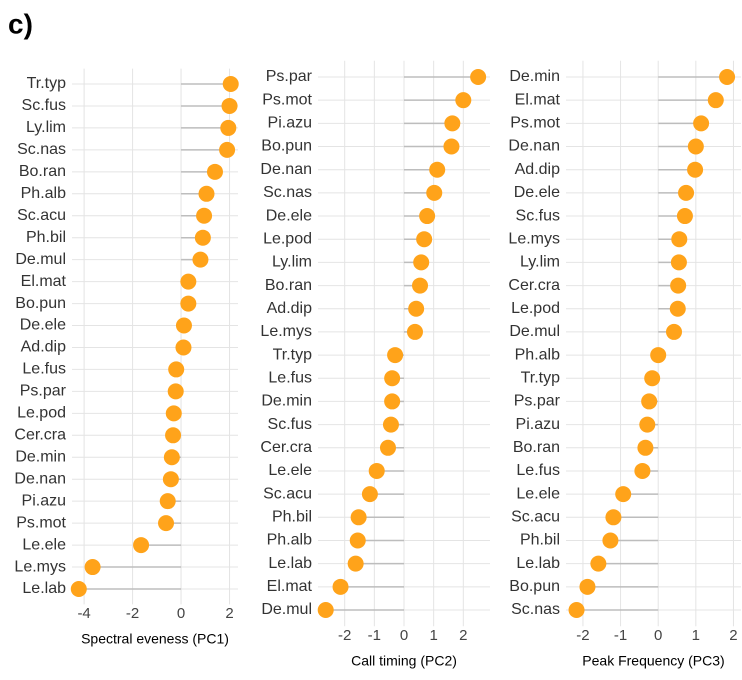 This screenshot has height=680, width=742. What do you see at coordinates (40, 259) in the screenshot?
I see `y-tick-label: De.mul` at bounding box center [40, 259].